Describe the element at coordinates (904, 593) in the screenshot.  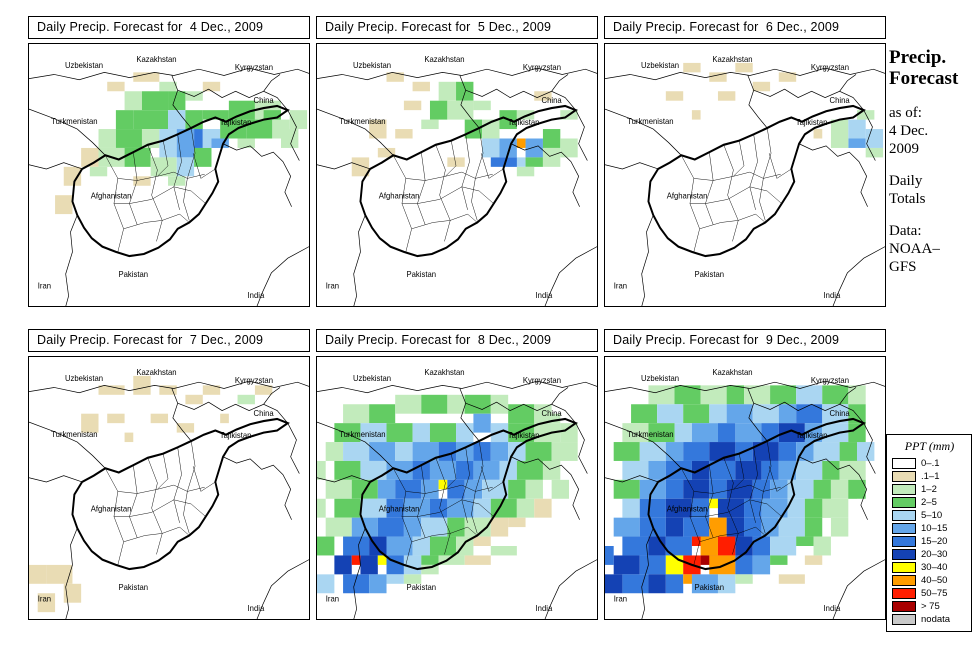
I see `legend-swatch` at that location.